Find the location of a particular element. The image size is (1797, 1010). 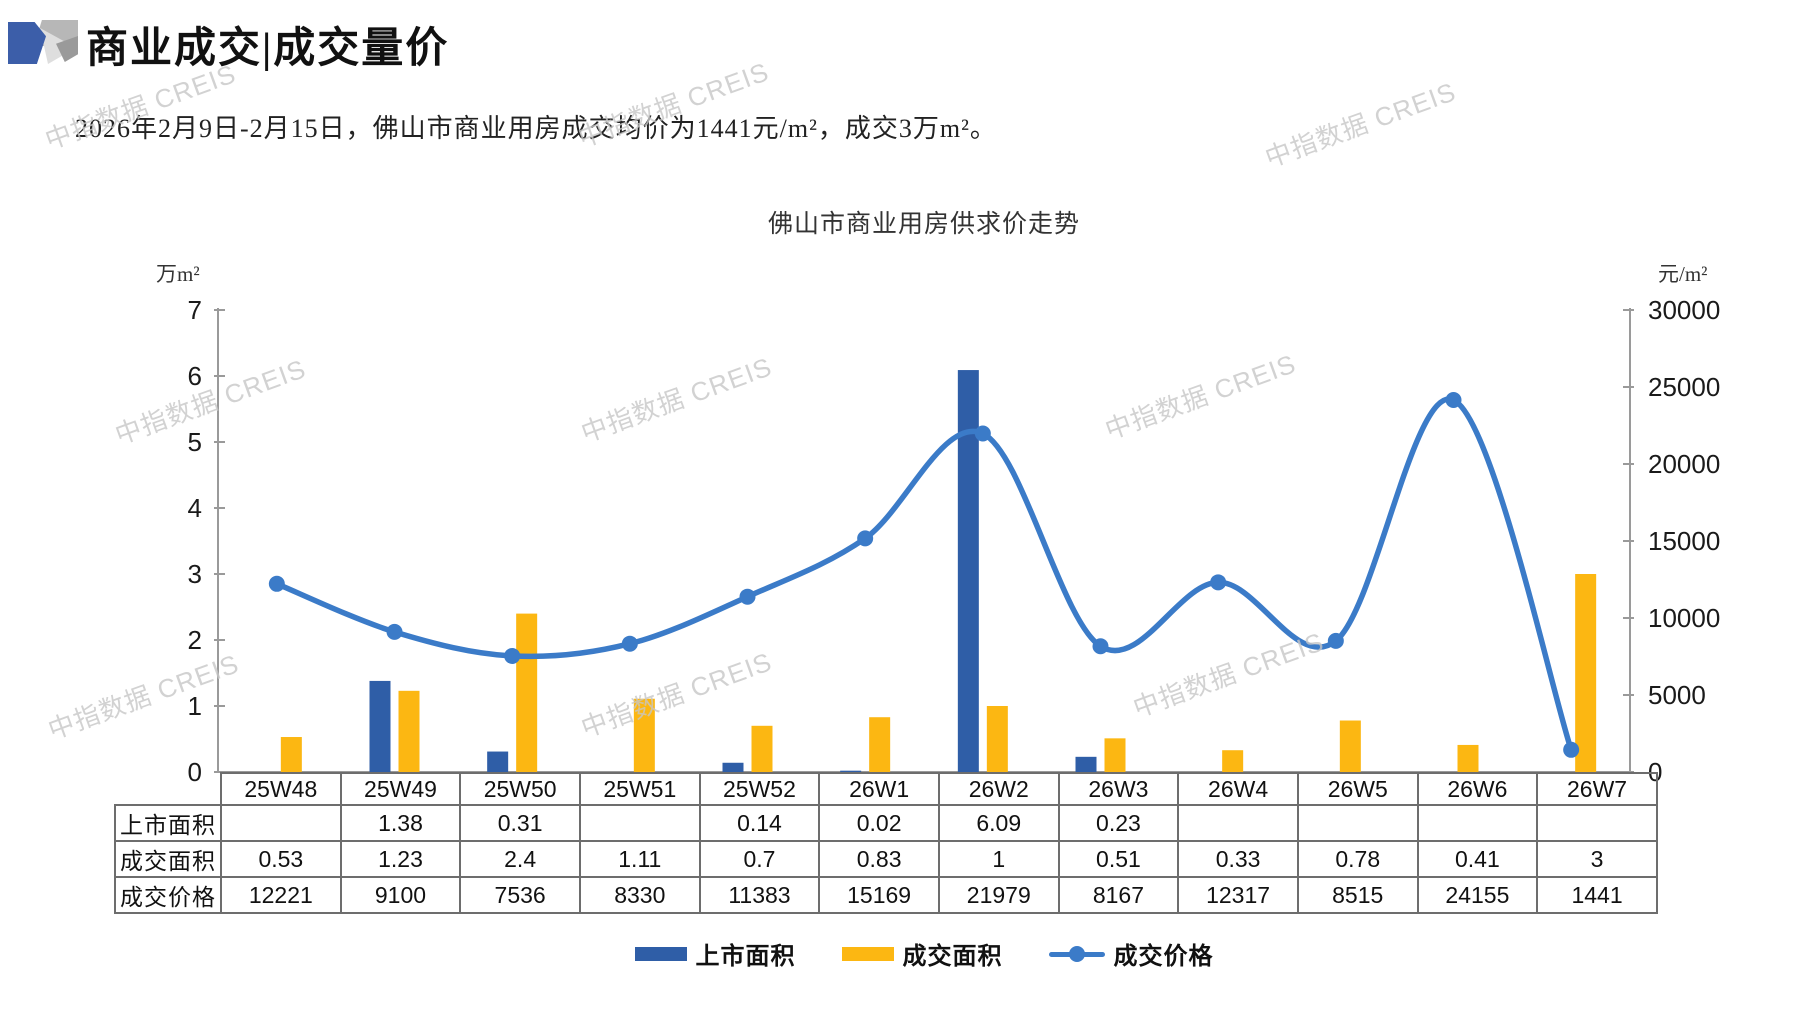

legend-label: 成交价格 is located at coordinates (1163, 957).